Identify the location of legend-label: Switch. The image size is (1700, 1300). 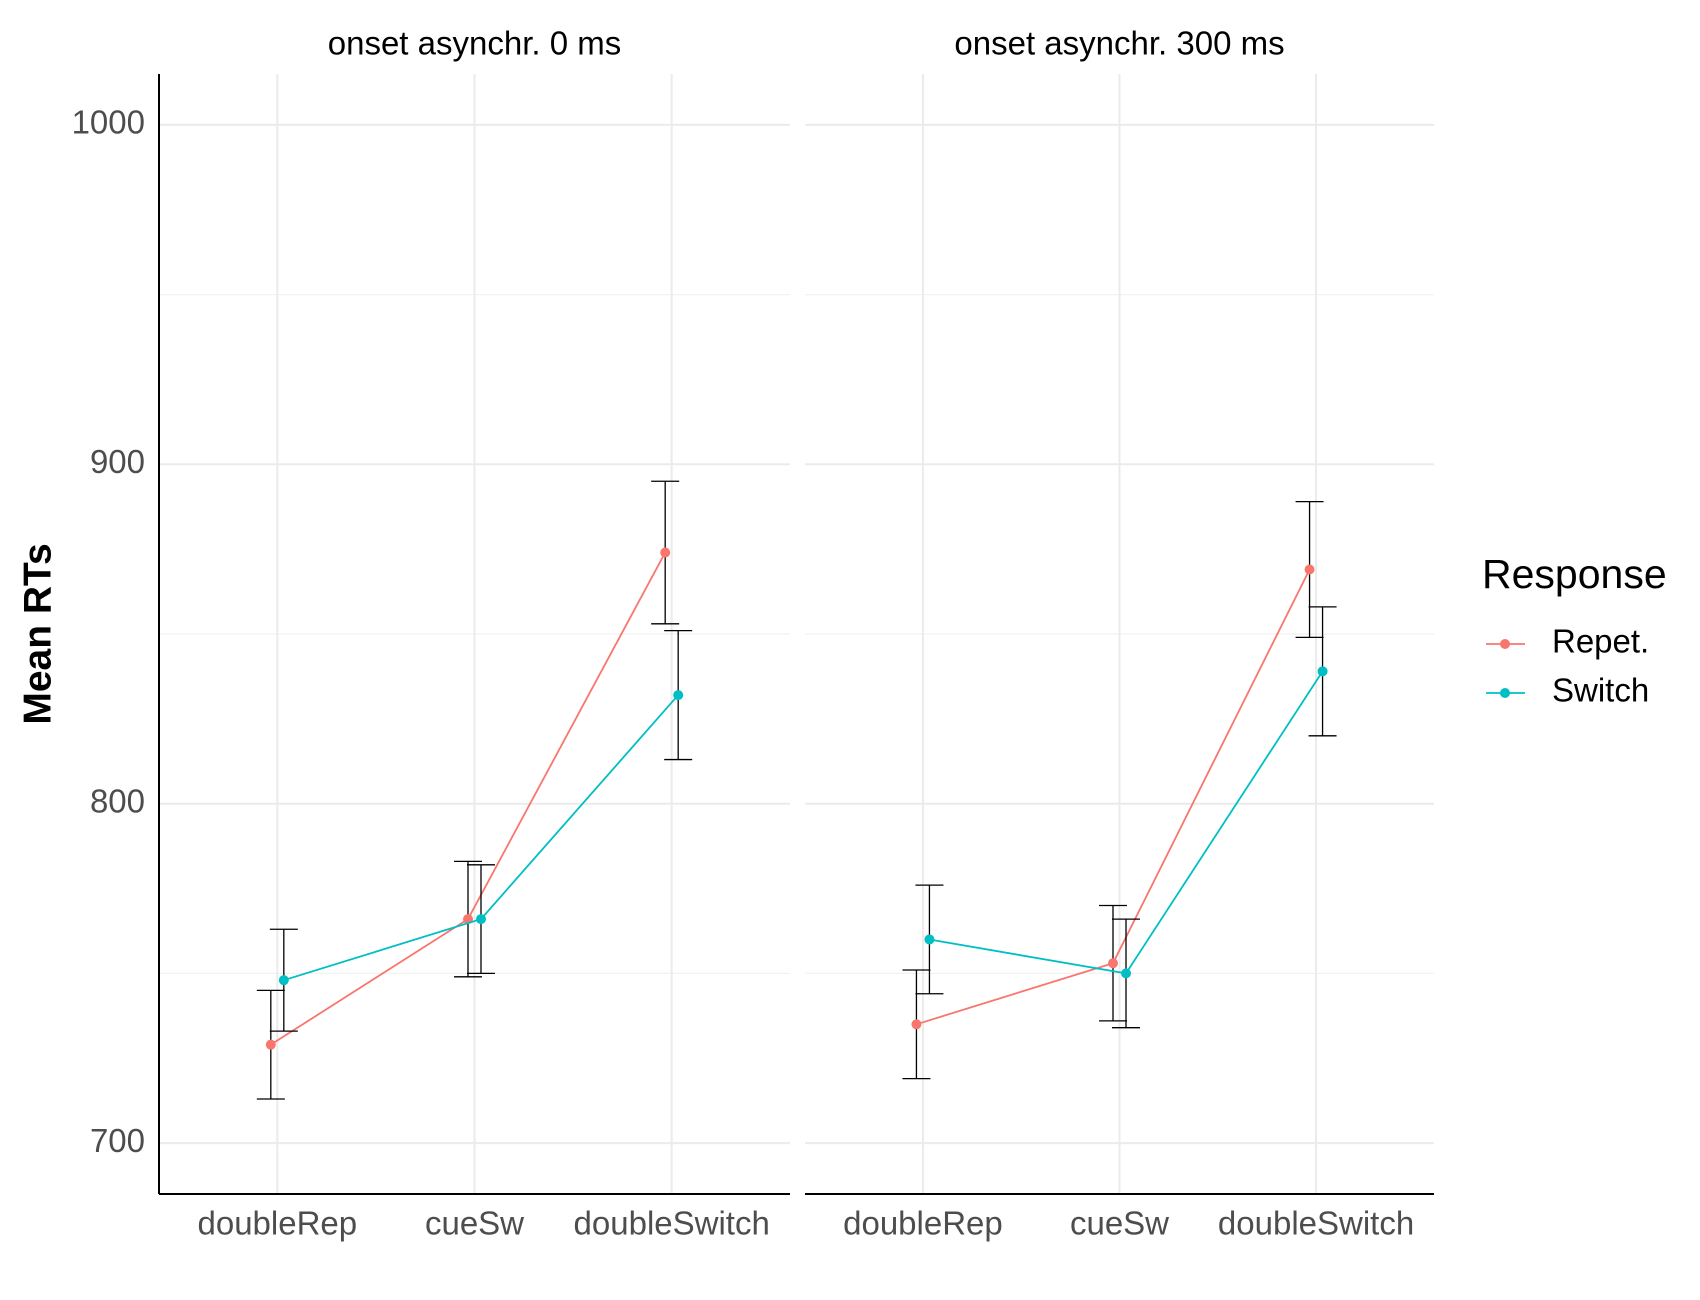
(1600, 690).